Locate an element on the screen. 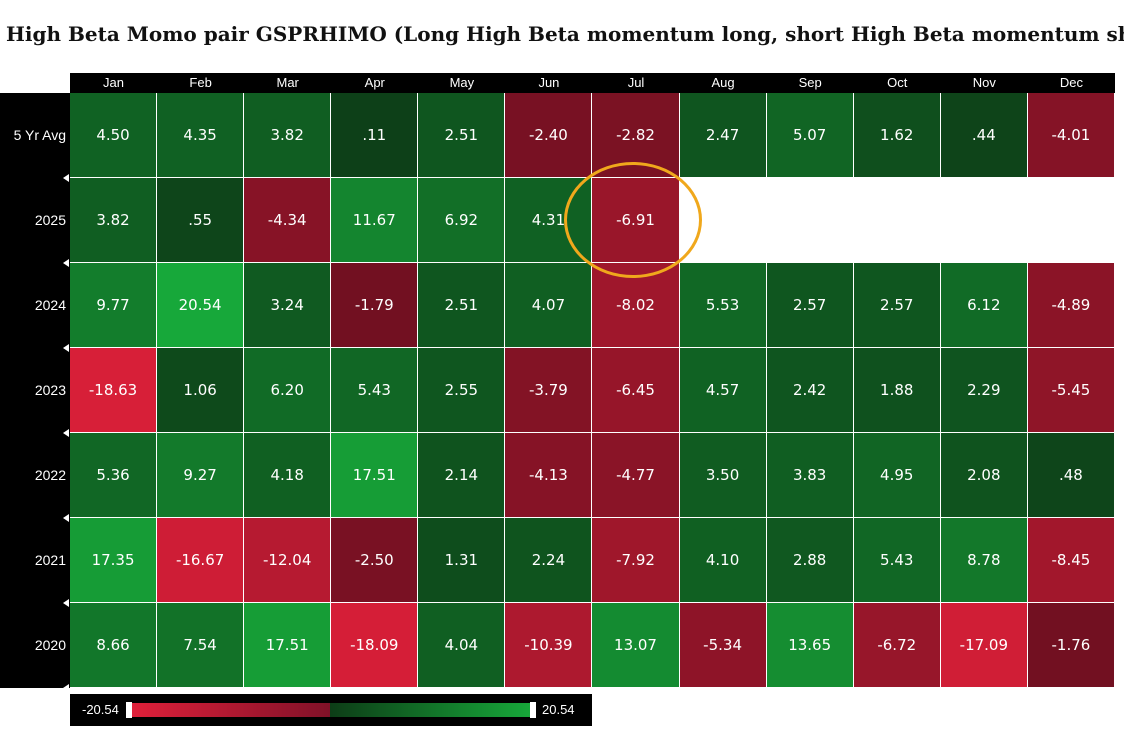 Image resolution: width=1124 pixels, height=730 pixels. heatmap-cell: -4.89 is located at coordinates (1071, 305).